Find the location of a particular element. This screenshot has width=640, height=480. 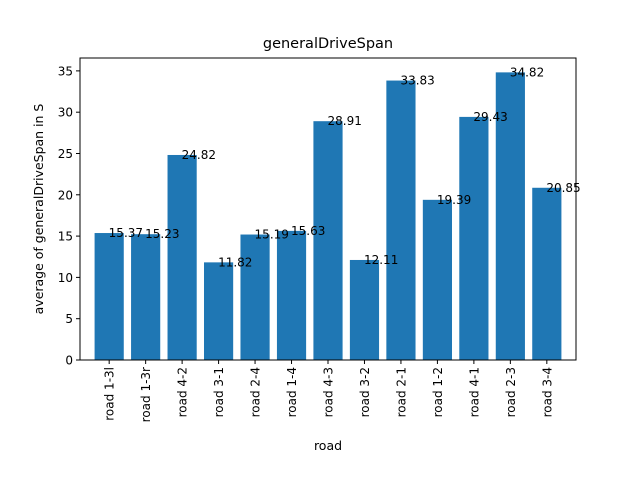

x-axis-label: road is located at coordinates (328, 445).